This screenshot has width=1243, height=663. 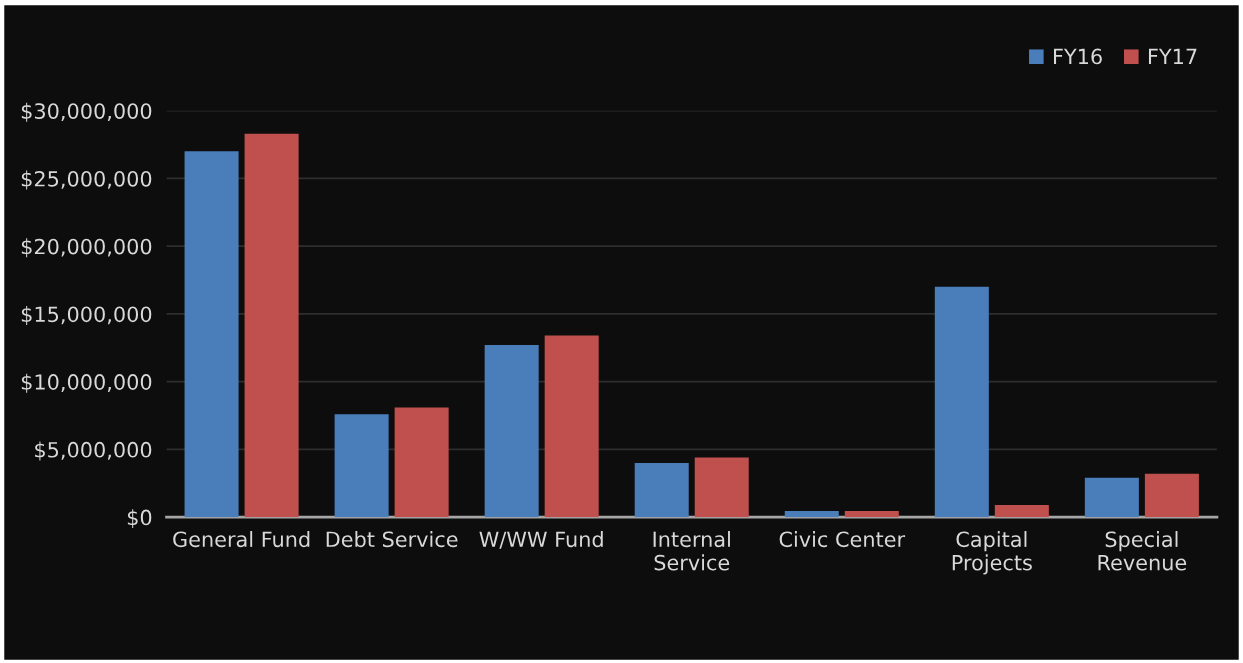 I want to click on x-tick-label: General Fund, so click(x=241, y=539).